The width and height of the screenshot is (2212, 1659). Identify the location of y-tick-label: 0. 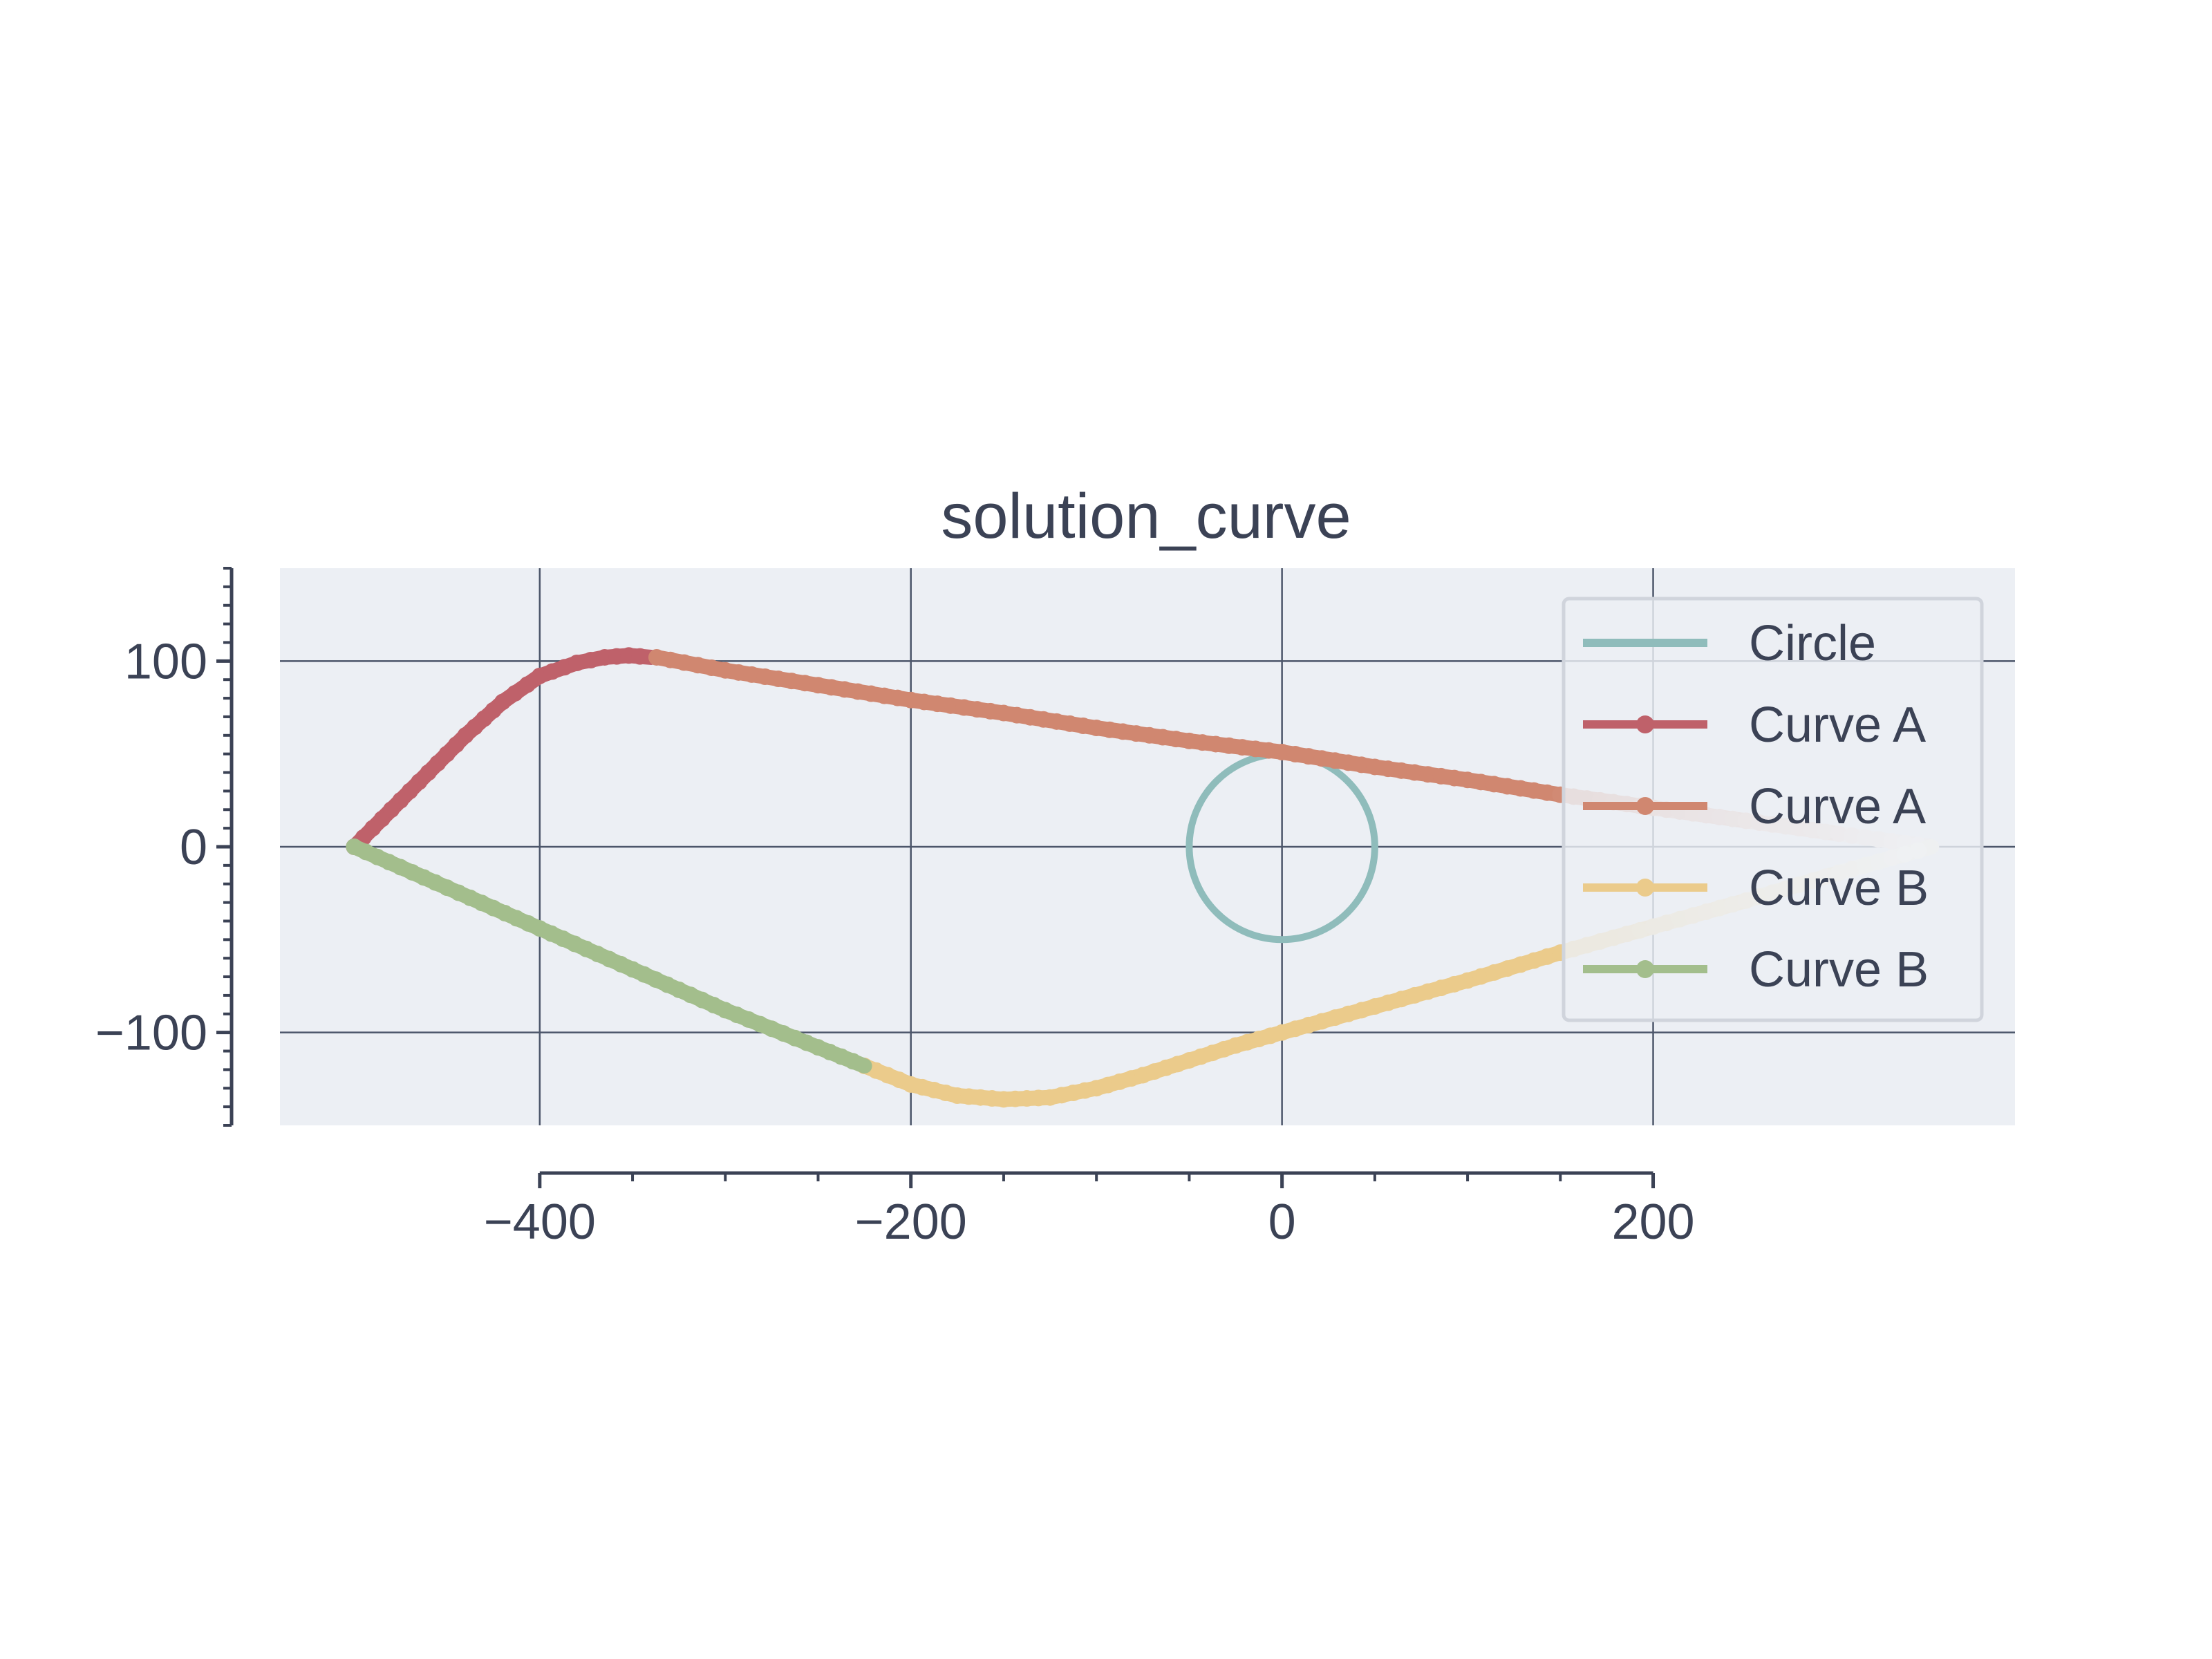
(194, 847).